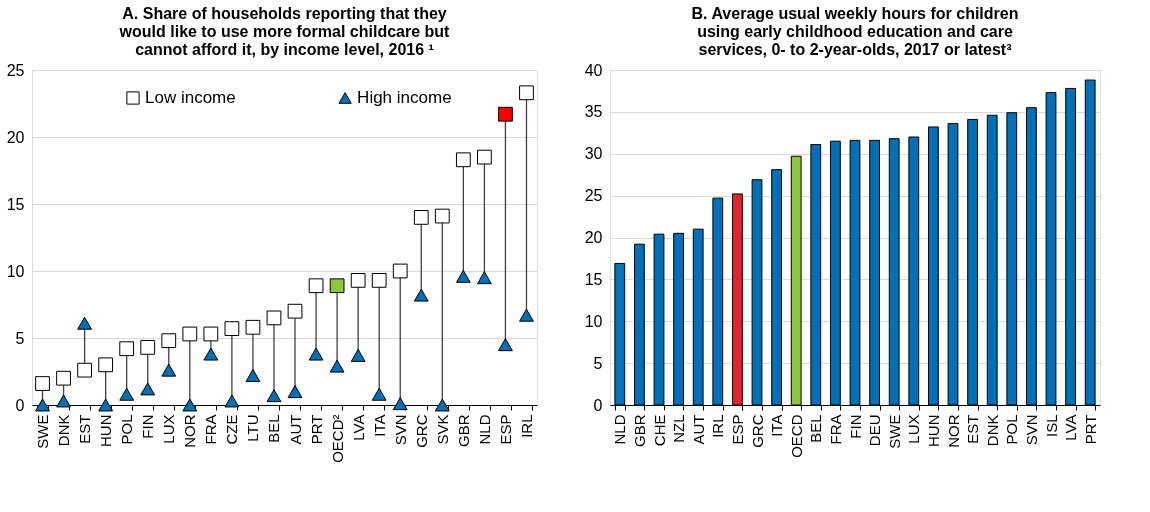 Image resolution: width=1150 pixels, height=512 pixels. Describe the element at coordinates (274, 428) in the screenshot. I see `x-tick-label: BEL` at that location.